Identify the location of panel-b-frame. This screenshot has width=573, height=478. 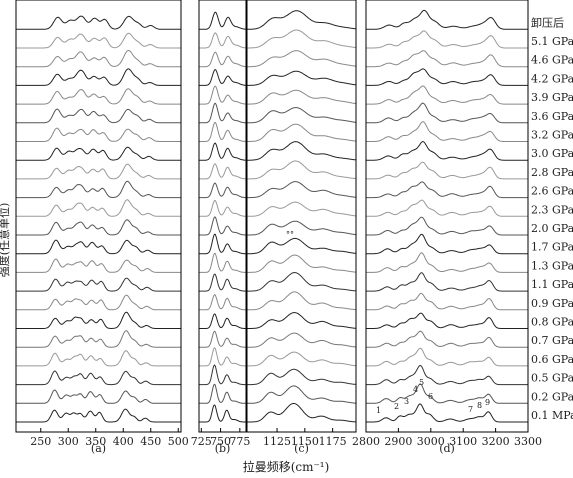
(222, 216).